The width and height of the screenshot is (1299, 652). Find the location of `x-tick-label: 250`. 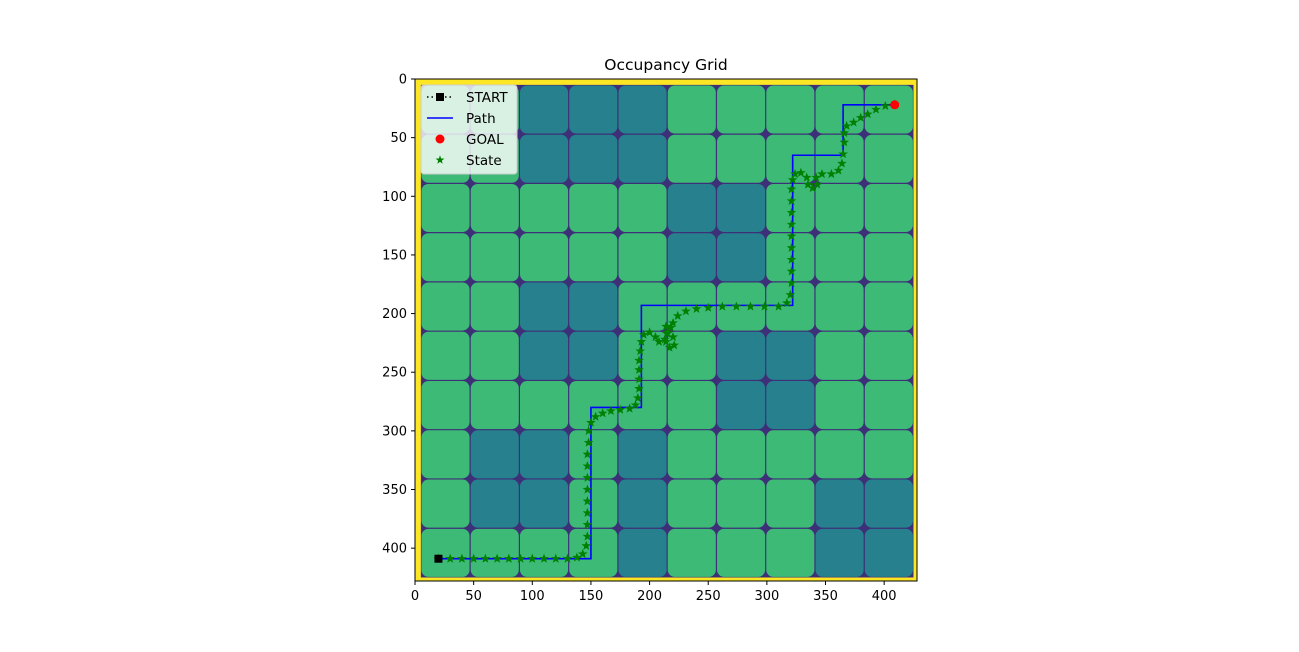

x-tick-label: 250 is located at coordinates (708, 596).